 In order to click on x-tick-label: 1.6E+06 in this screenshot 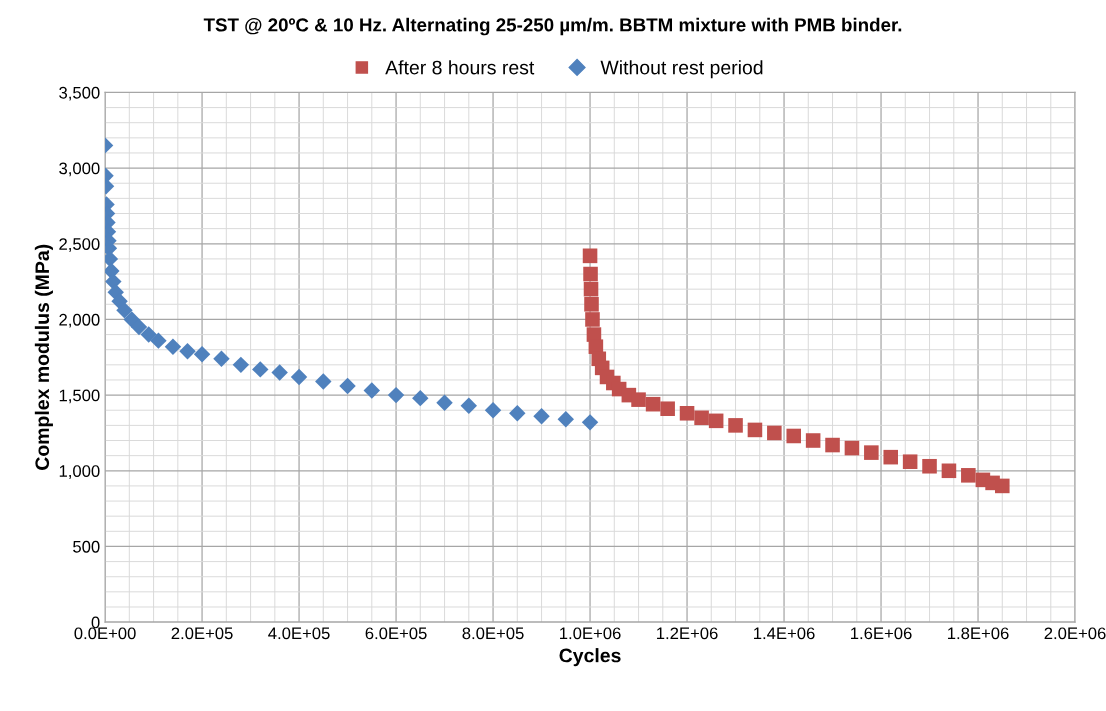, I will do `click(881, 633)`.